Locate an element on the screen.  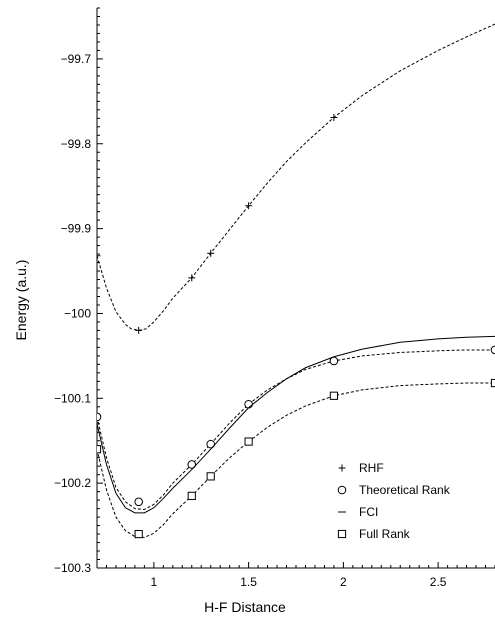
legend-label: RHF is located at coordinates (371, 468).